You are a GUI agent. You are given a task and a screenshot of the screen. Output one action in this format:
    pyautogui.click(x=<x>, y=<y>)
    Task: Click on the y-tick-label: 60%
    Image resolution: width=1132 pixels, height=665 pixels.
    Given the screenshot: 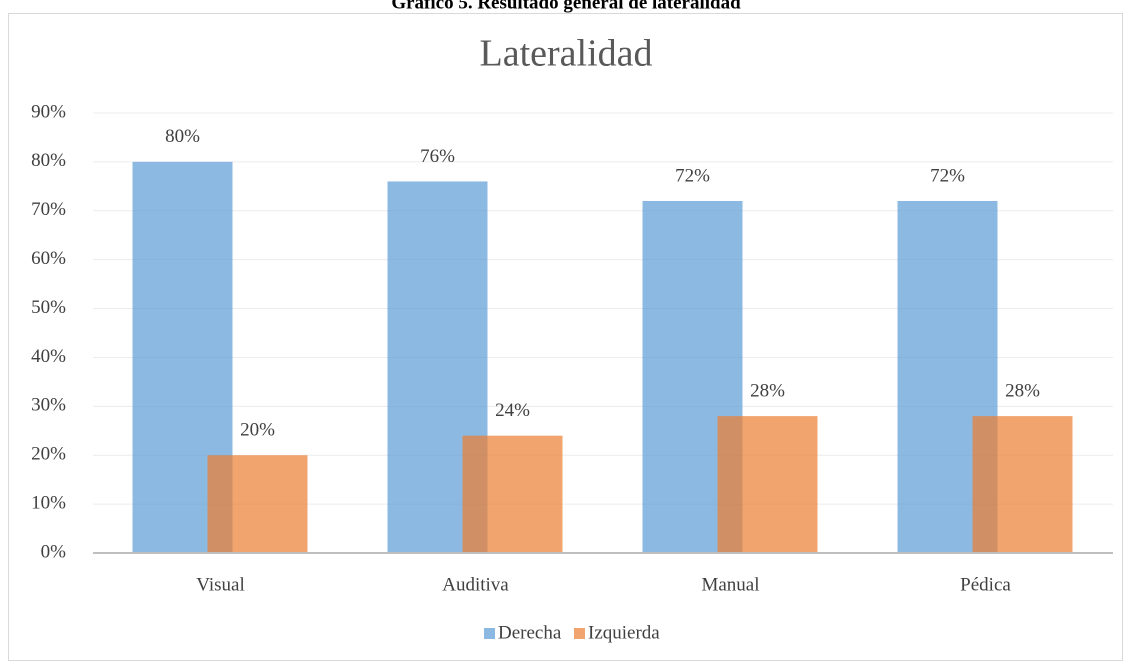 What is the action you would take?
    pyautogui.click(x=48, y=258)
    